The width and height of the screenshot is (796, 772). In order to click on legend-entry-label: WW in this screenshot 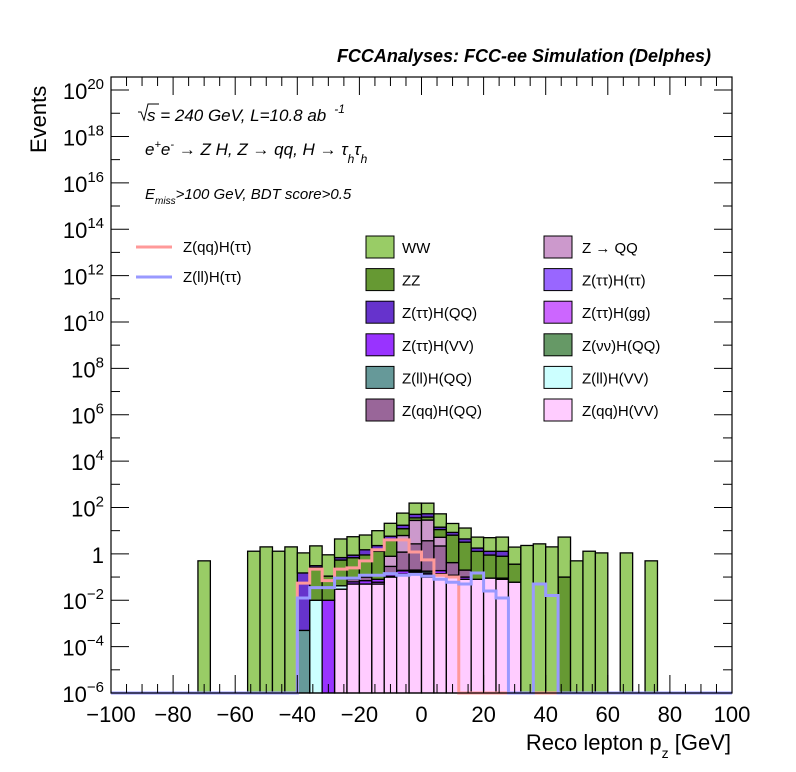, I will do `click(416, 248)`.